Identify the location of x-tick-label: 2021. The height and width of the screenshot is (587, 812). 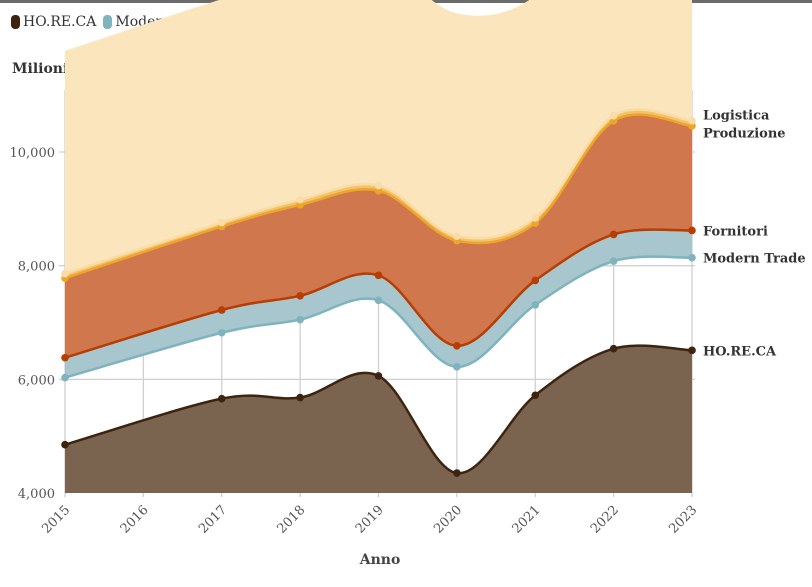
(527, 520).